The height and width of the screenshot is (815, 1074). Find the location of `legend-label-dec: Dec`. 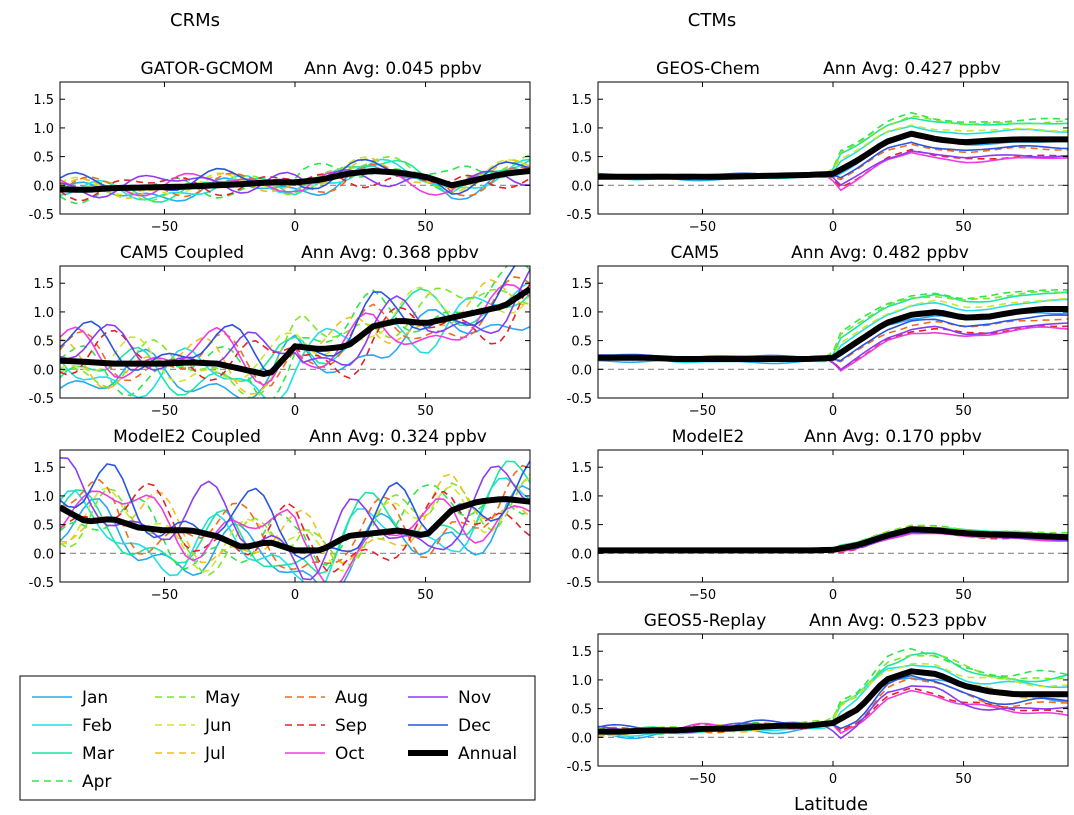

legend-label-dec: Dec is located at coordinates (474, 726).